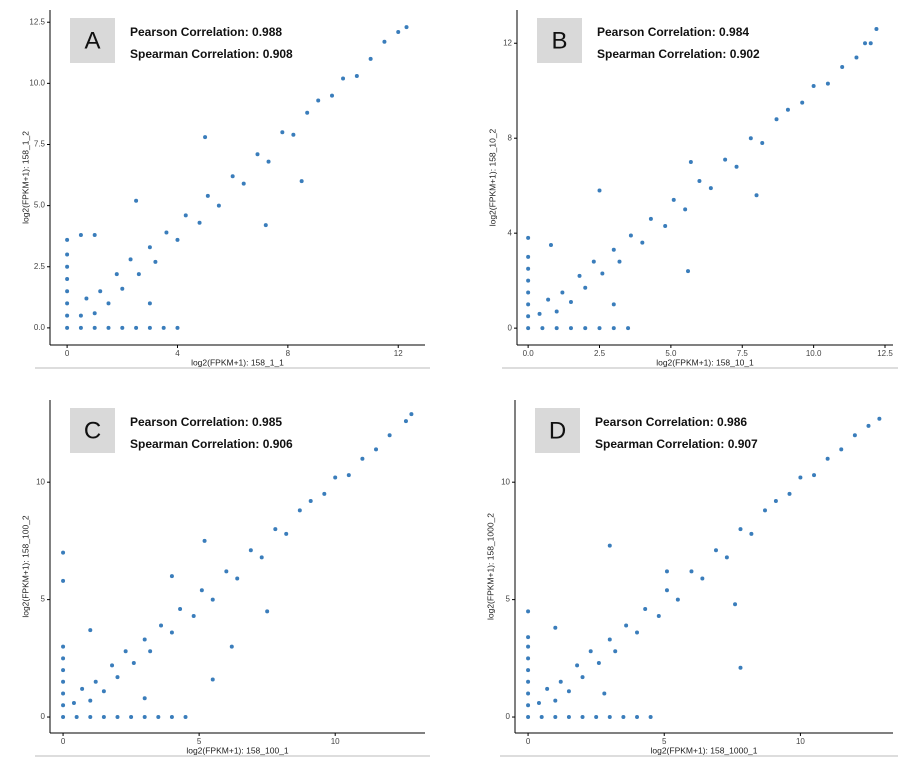  What do you see at coordinates (199, 741) in the screenshot?
I see `x-tick-label: 5` at bounding box center [199, 741].